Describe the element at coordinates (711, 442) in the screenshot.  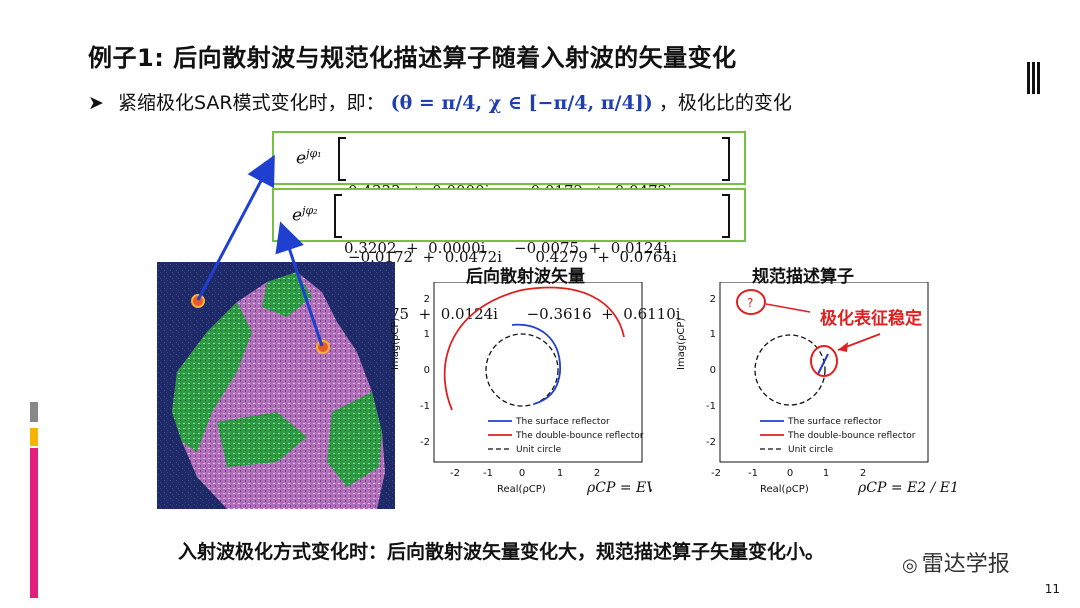
I see `plot-right-ytick: -2` at that location.